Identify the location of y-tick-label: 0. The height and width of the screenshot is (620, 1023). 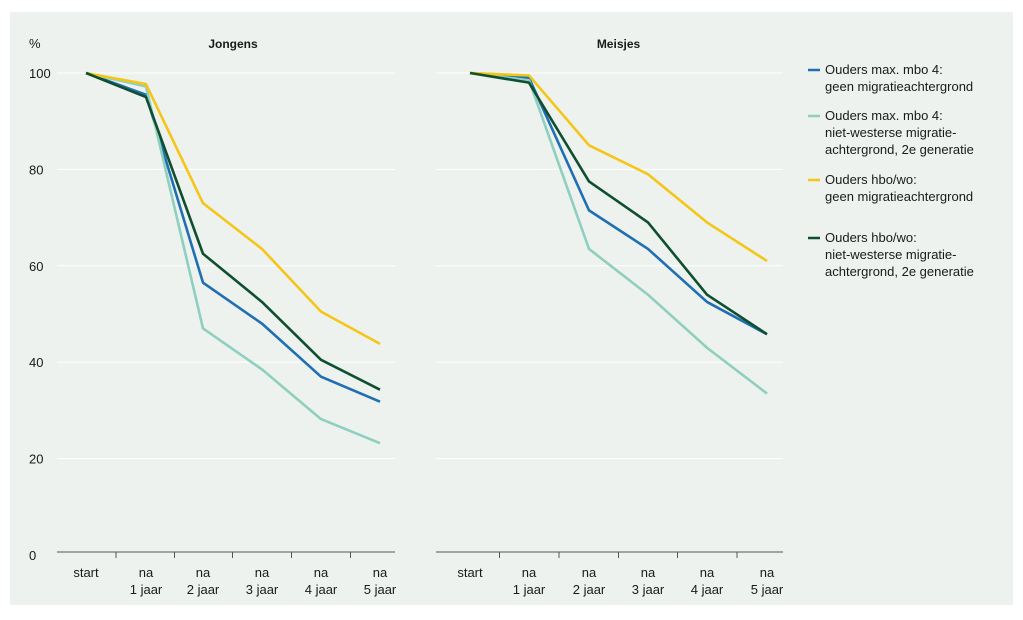
(32, 555).